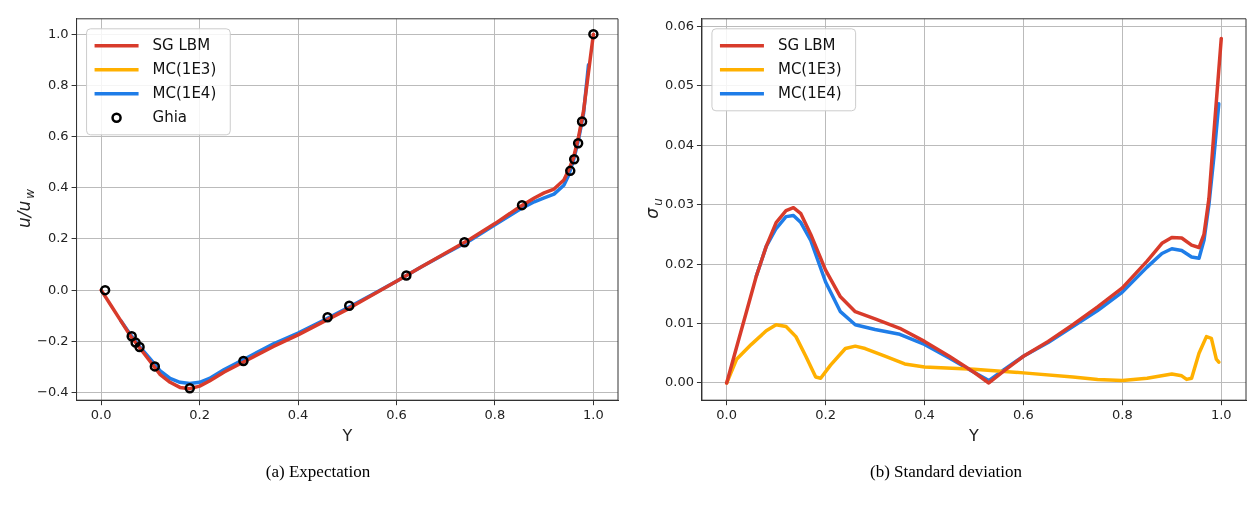 The height and width of the screenshot is (508, 1257). I want to click on y-tick-label: −0.2, so click(52, 340).